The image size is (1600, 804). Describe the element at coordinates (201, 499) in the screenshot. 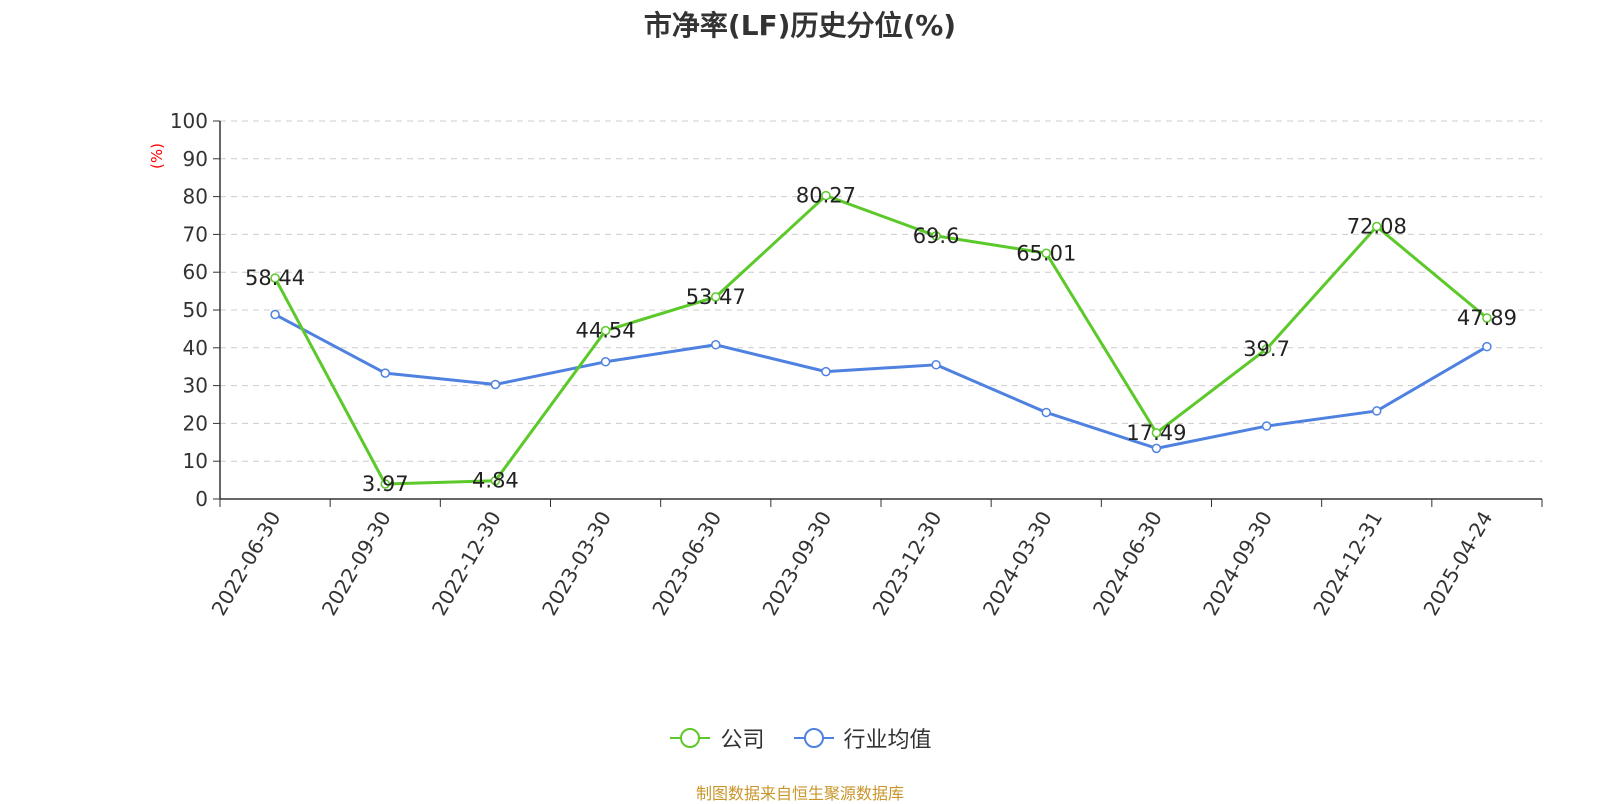

I see `y-tick-label: 0` at that location.